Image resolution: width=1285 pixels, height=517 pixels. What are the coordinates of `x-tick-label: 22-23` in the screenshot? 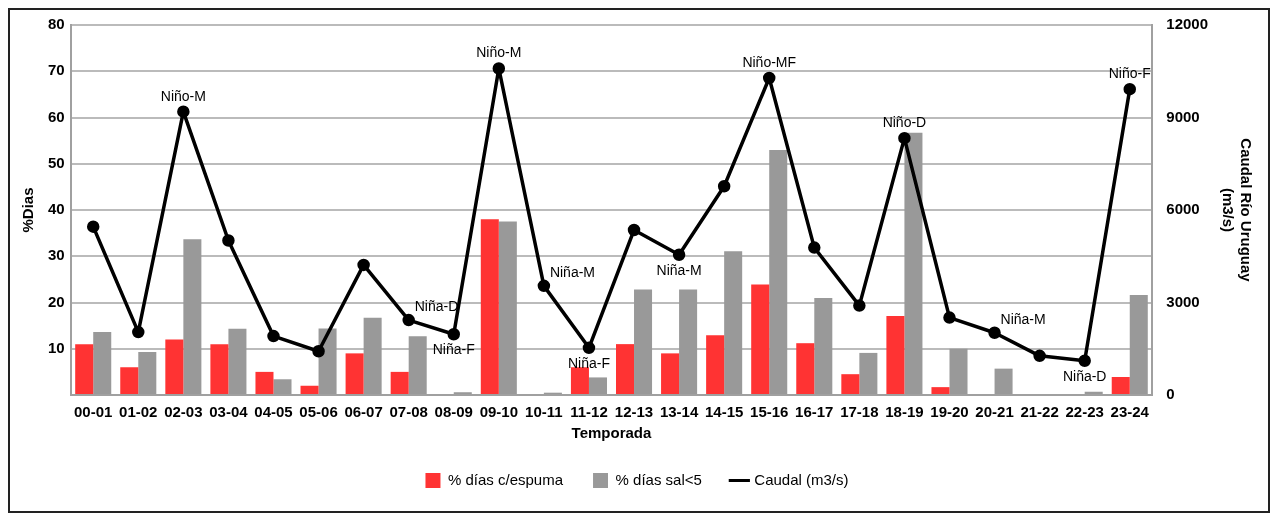 It's located at (1084, 412).